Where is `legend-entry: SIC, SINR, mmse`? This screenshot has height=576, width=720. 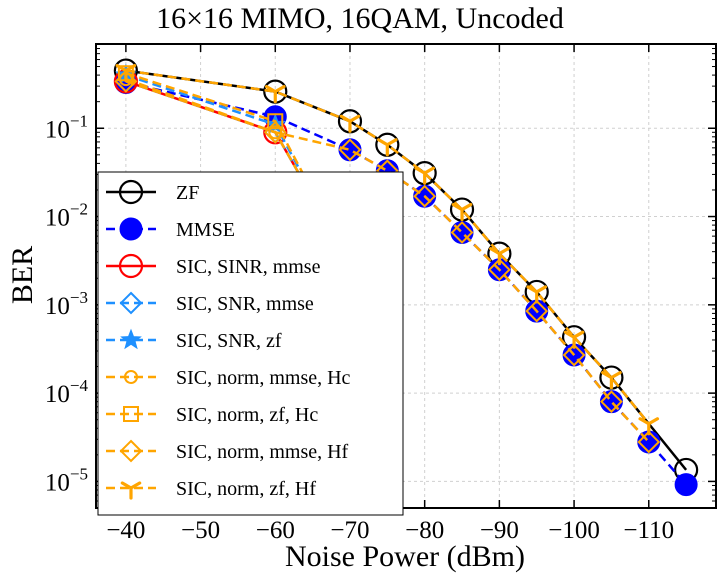 legend-entry: SIC, SINR, mmse is located at coordinates (213, 266).